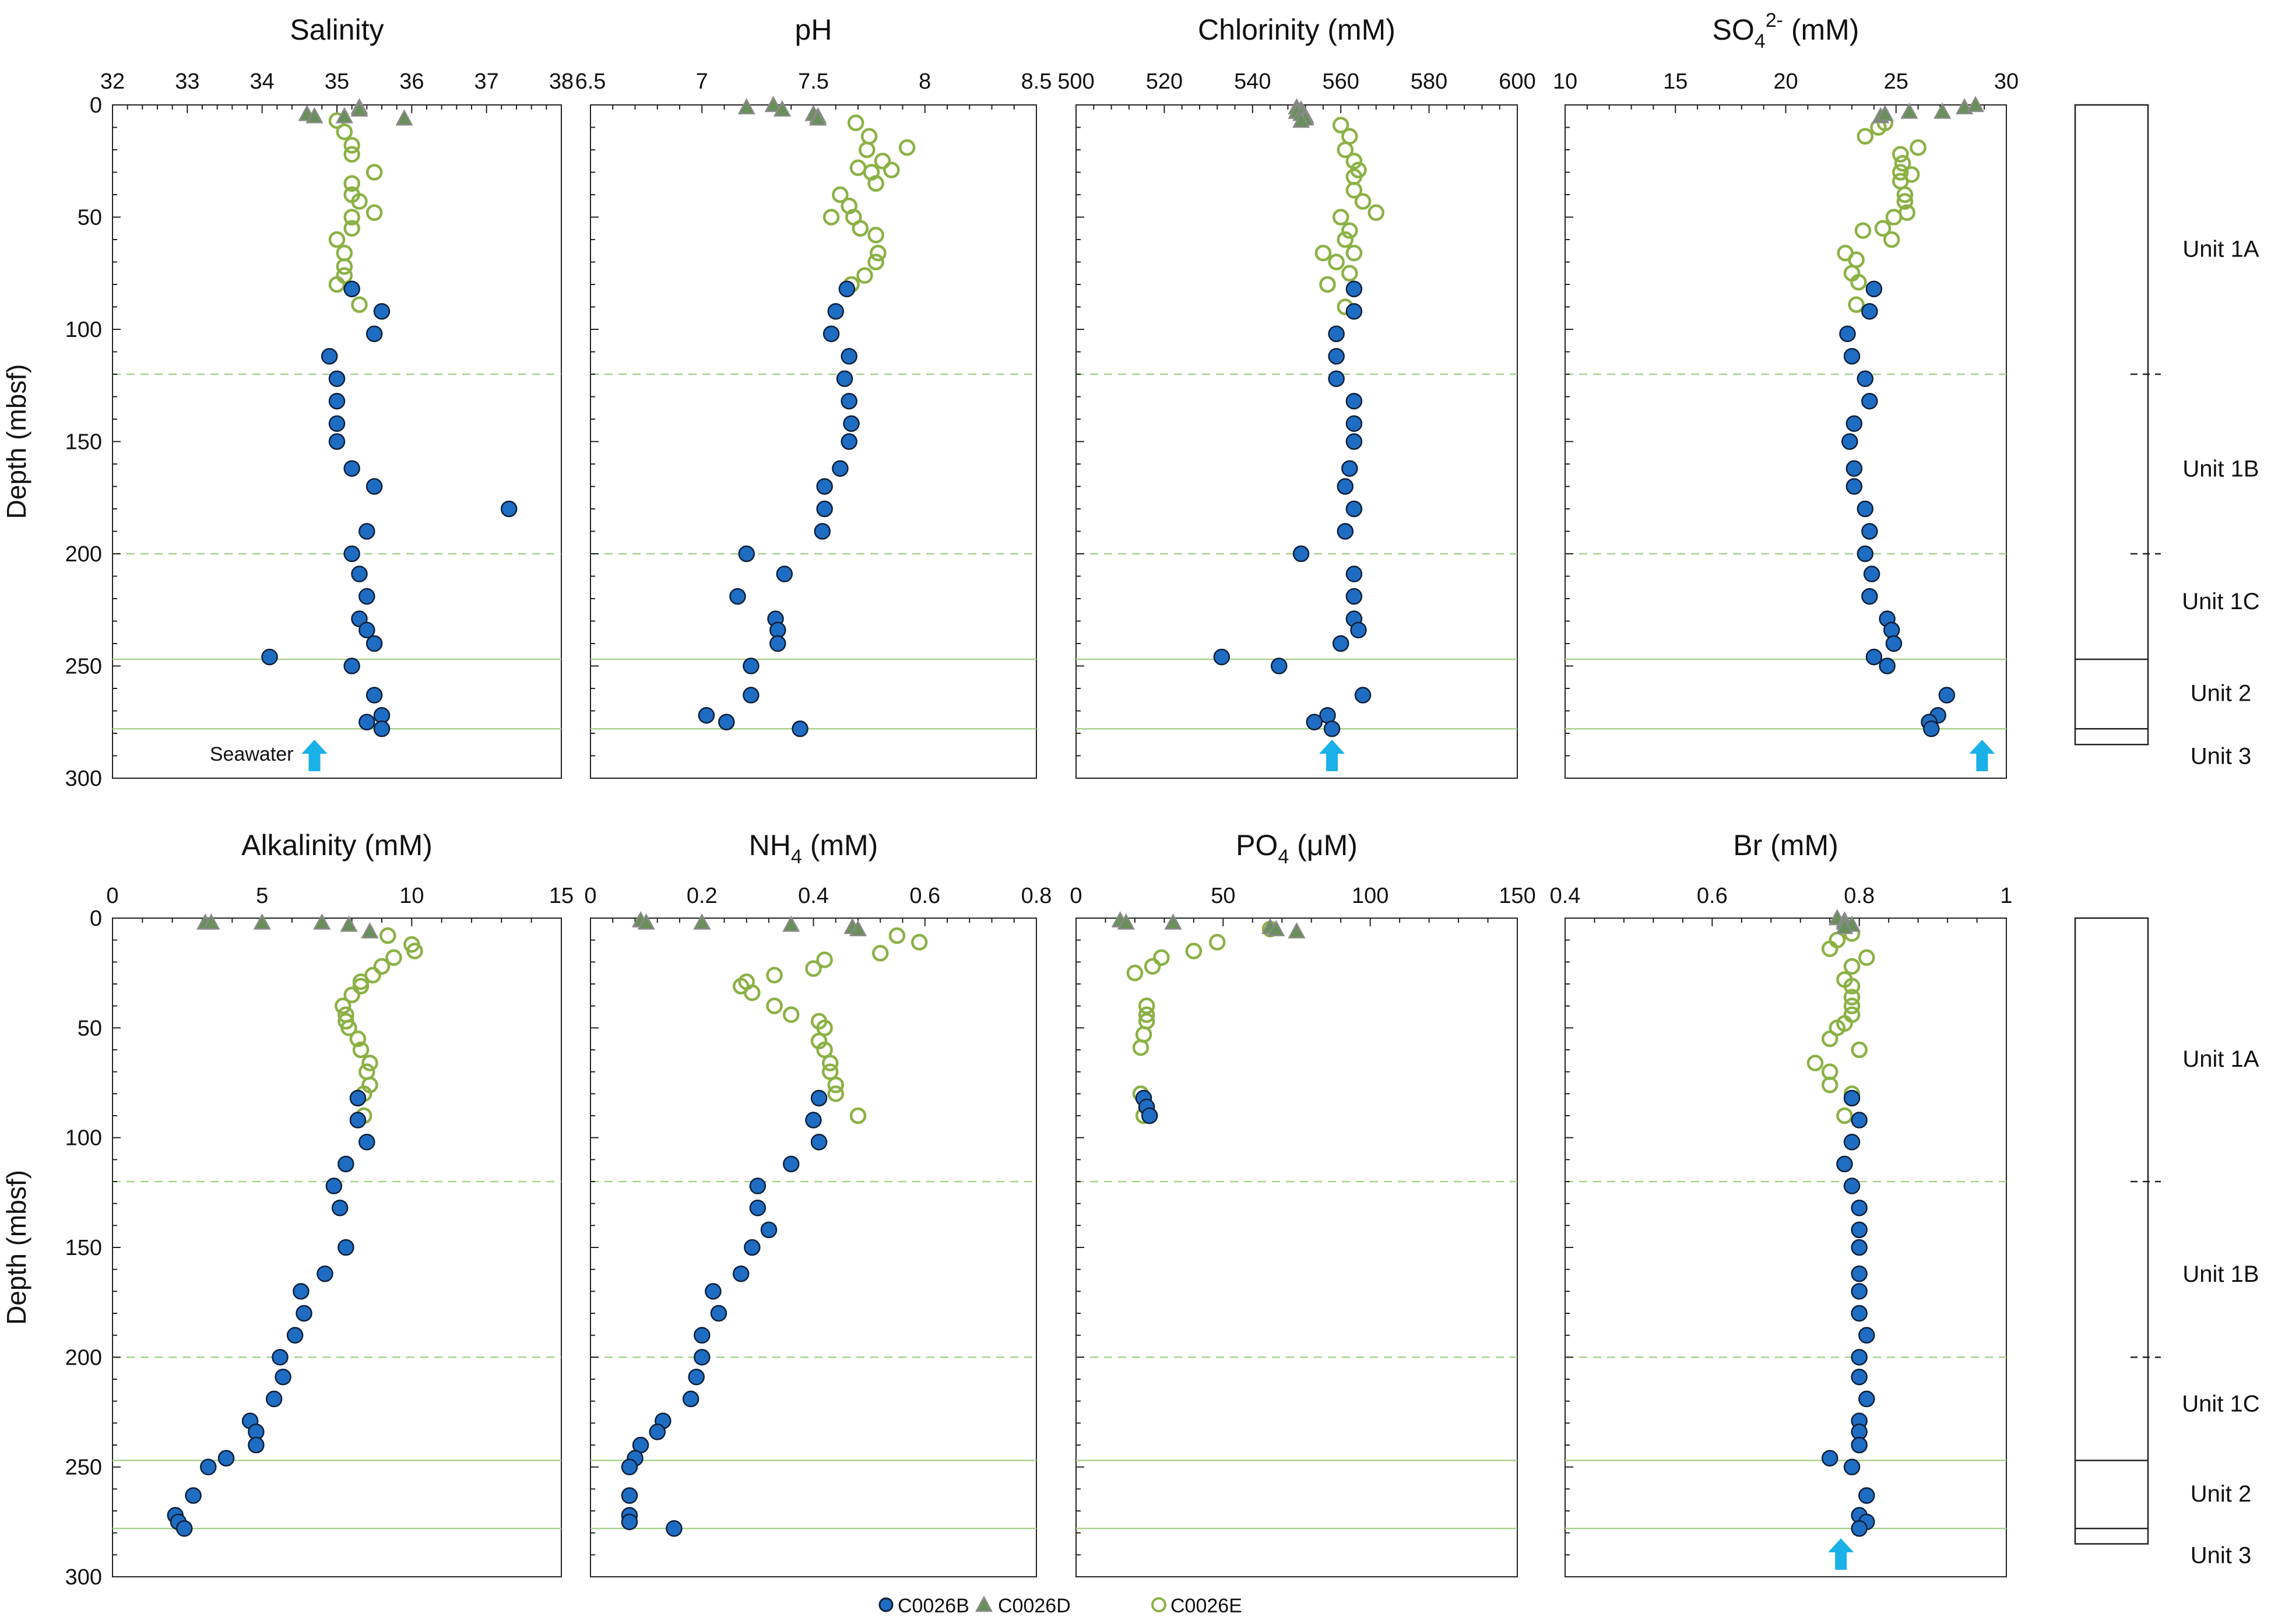 This screenshot has height=1624, width=2271. What do you see at coordinates (2167, 1242) in the screenshot?
I see `unit-column-2: Unit 1A Unit 1B Unit 1C Unit 2 Unit 3` at bounding box center [2167, 1242].